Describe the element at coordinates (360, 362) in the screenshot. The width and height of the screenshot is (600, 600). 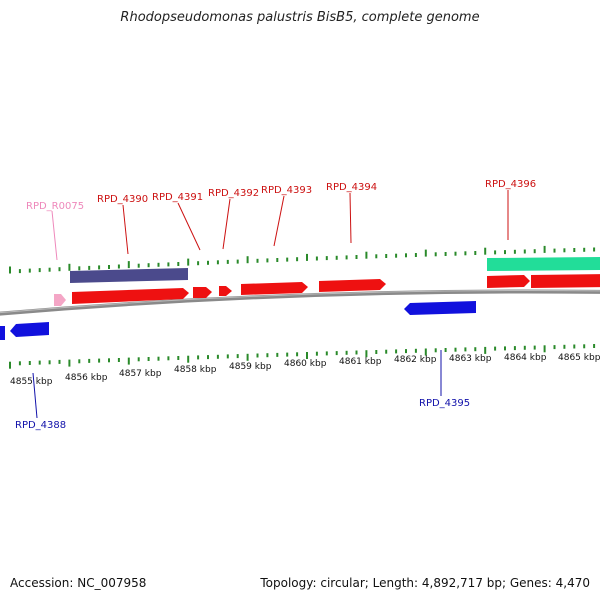
I see `kbp-label: 4861 kbp` at that location.